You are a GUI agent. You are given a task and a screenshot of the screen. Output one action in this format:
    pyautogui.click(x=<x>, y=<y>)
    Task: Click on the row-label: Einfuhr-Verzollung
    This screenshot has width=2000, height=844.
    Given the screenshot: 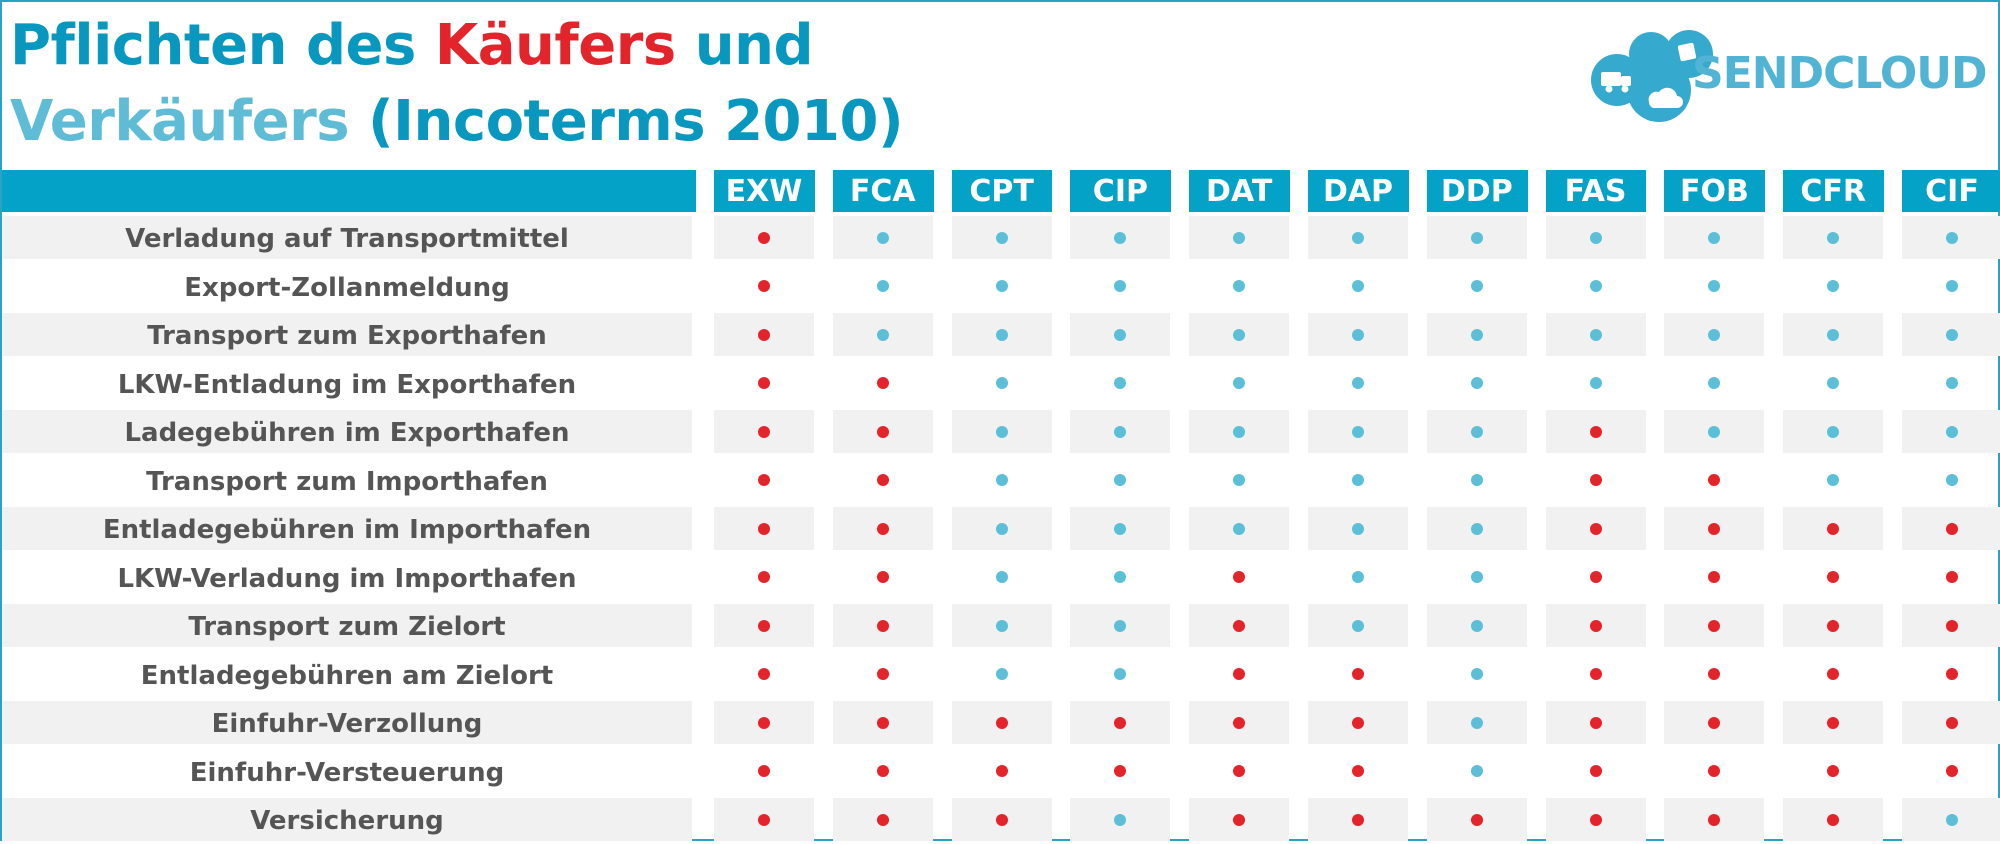 What is the action you would take?
    pyautogui.click(x=347, y=722)
    